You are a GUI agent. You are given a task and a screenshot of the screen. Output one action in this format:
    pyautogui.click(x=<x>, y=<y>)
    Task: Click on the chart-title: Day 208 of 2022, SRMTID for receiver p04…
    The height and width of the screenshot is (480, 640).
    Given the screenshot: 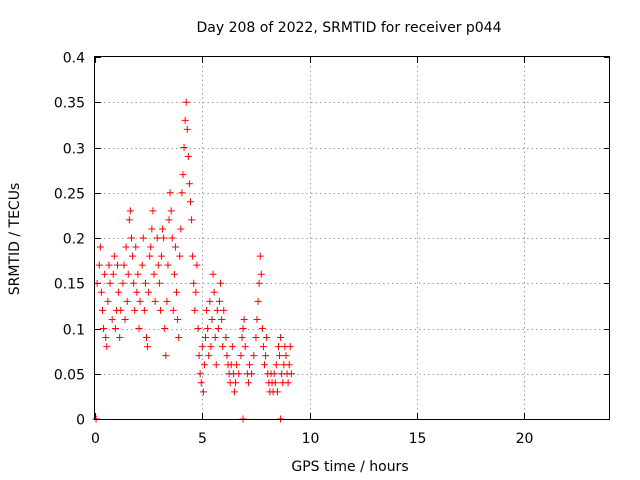 What is the action you would take?
    pyautogui.click(x=348, y=28)
    